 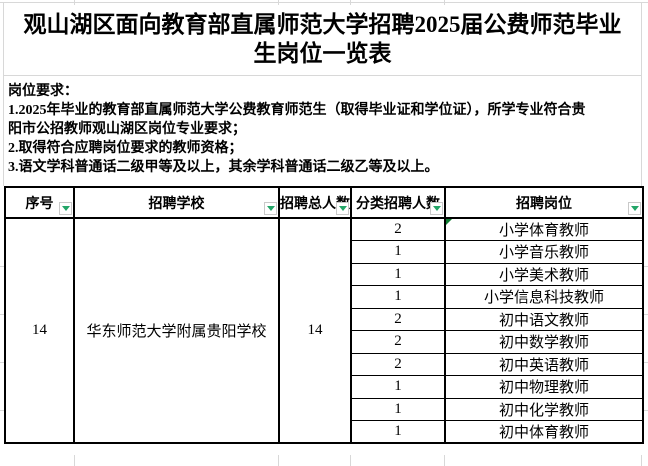 I want to click on header-serial: 序号, so click(x=39, y=202).